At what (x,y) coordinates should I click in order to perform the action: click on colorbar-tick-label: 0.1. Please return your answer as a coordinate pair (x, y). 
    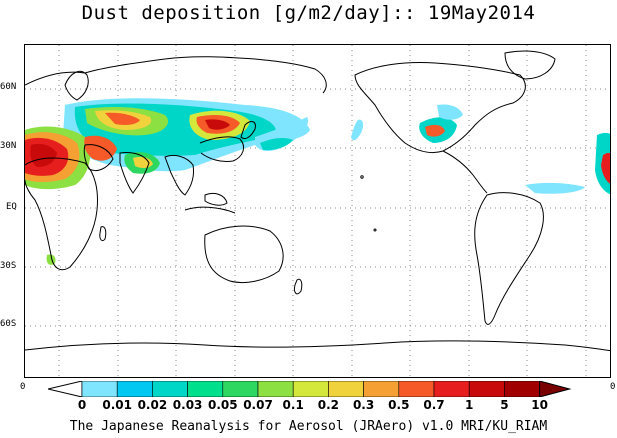
    Looking at the image, I should click on (293, 405).